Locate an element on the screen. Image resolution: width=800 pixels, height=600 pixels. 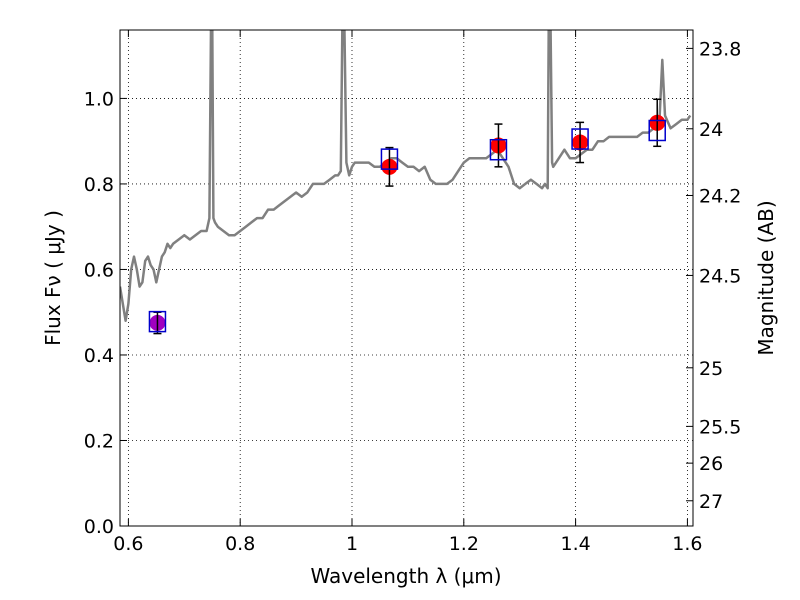
y2-tick-label: 24 is located at coordinates (711, 130).